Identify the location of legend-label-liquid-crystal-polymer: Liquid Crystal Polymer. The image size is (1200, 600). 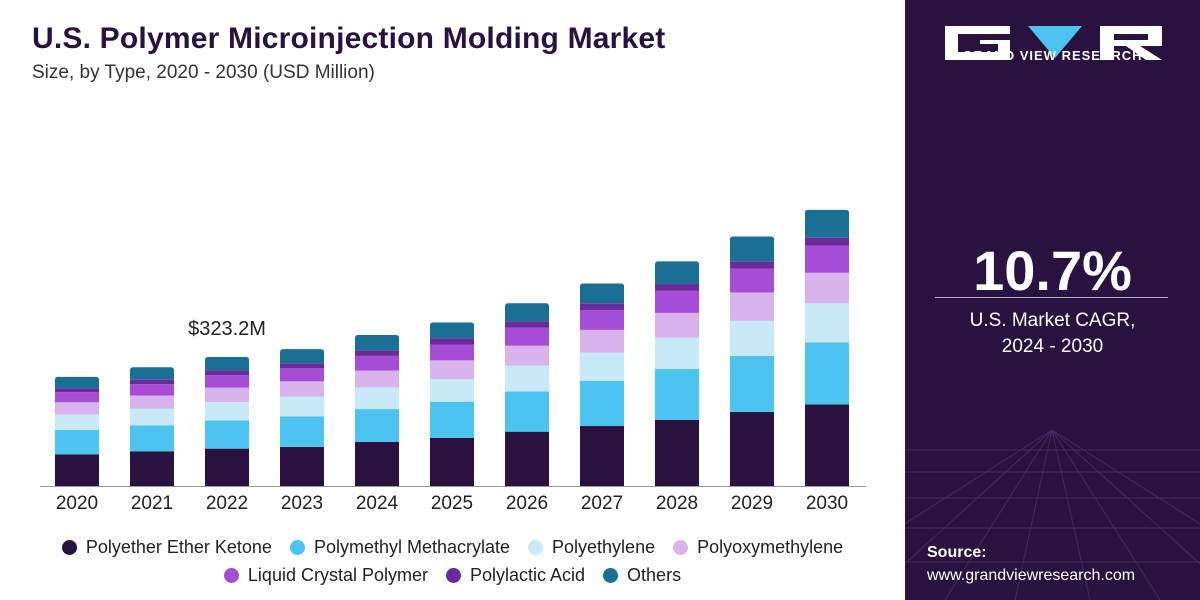
(337, 575).